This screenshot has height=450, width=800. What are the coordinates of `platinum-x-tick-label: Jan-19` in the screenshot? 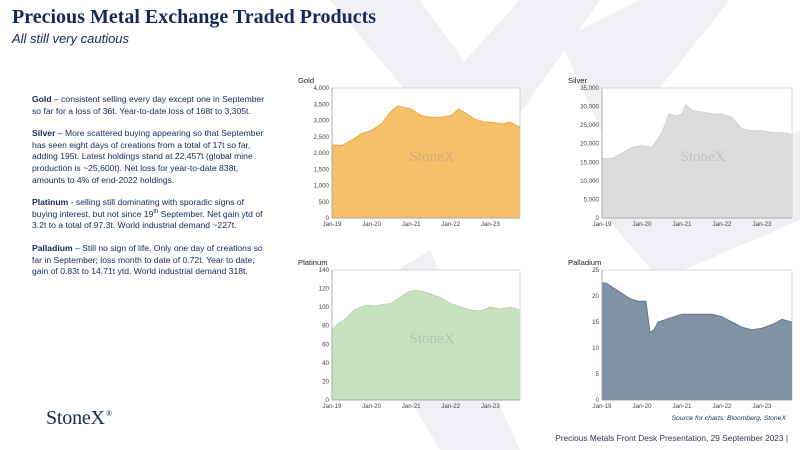 It's located at (332, 406).